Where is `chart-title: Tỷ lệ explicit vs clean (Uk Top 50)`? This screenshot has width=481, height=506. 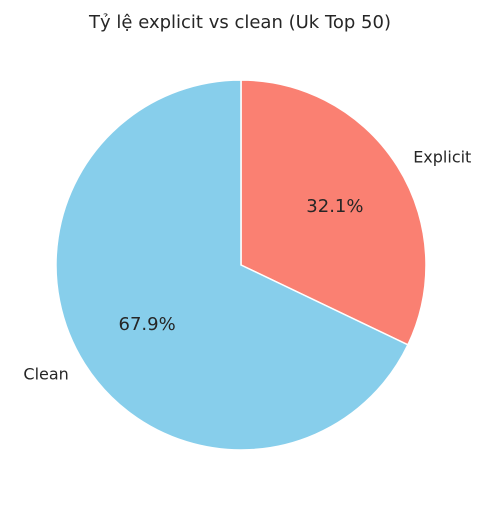 chart-title: Tỷ lệ explicit vs clean (Uk Top 50) is located at coordinates (239, 22).